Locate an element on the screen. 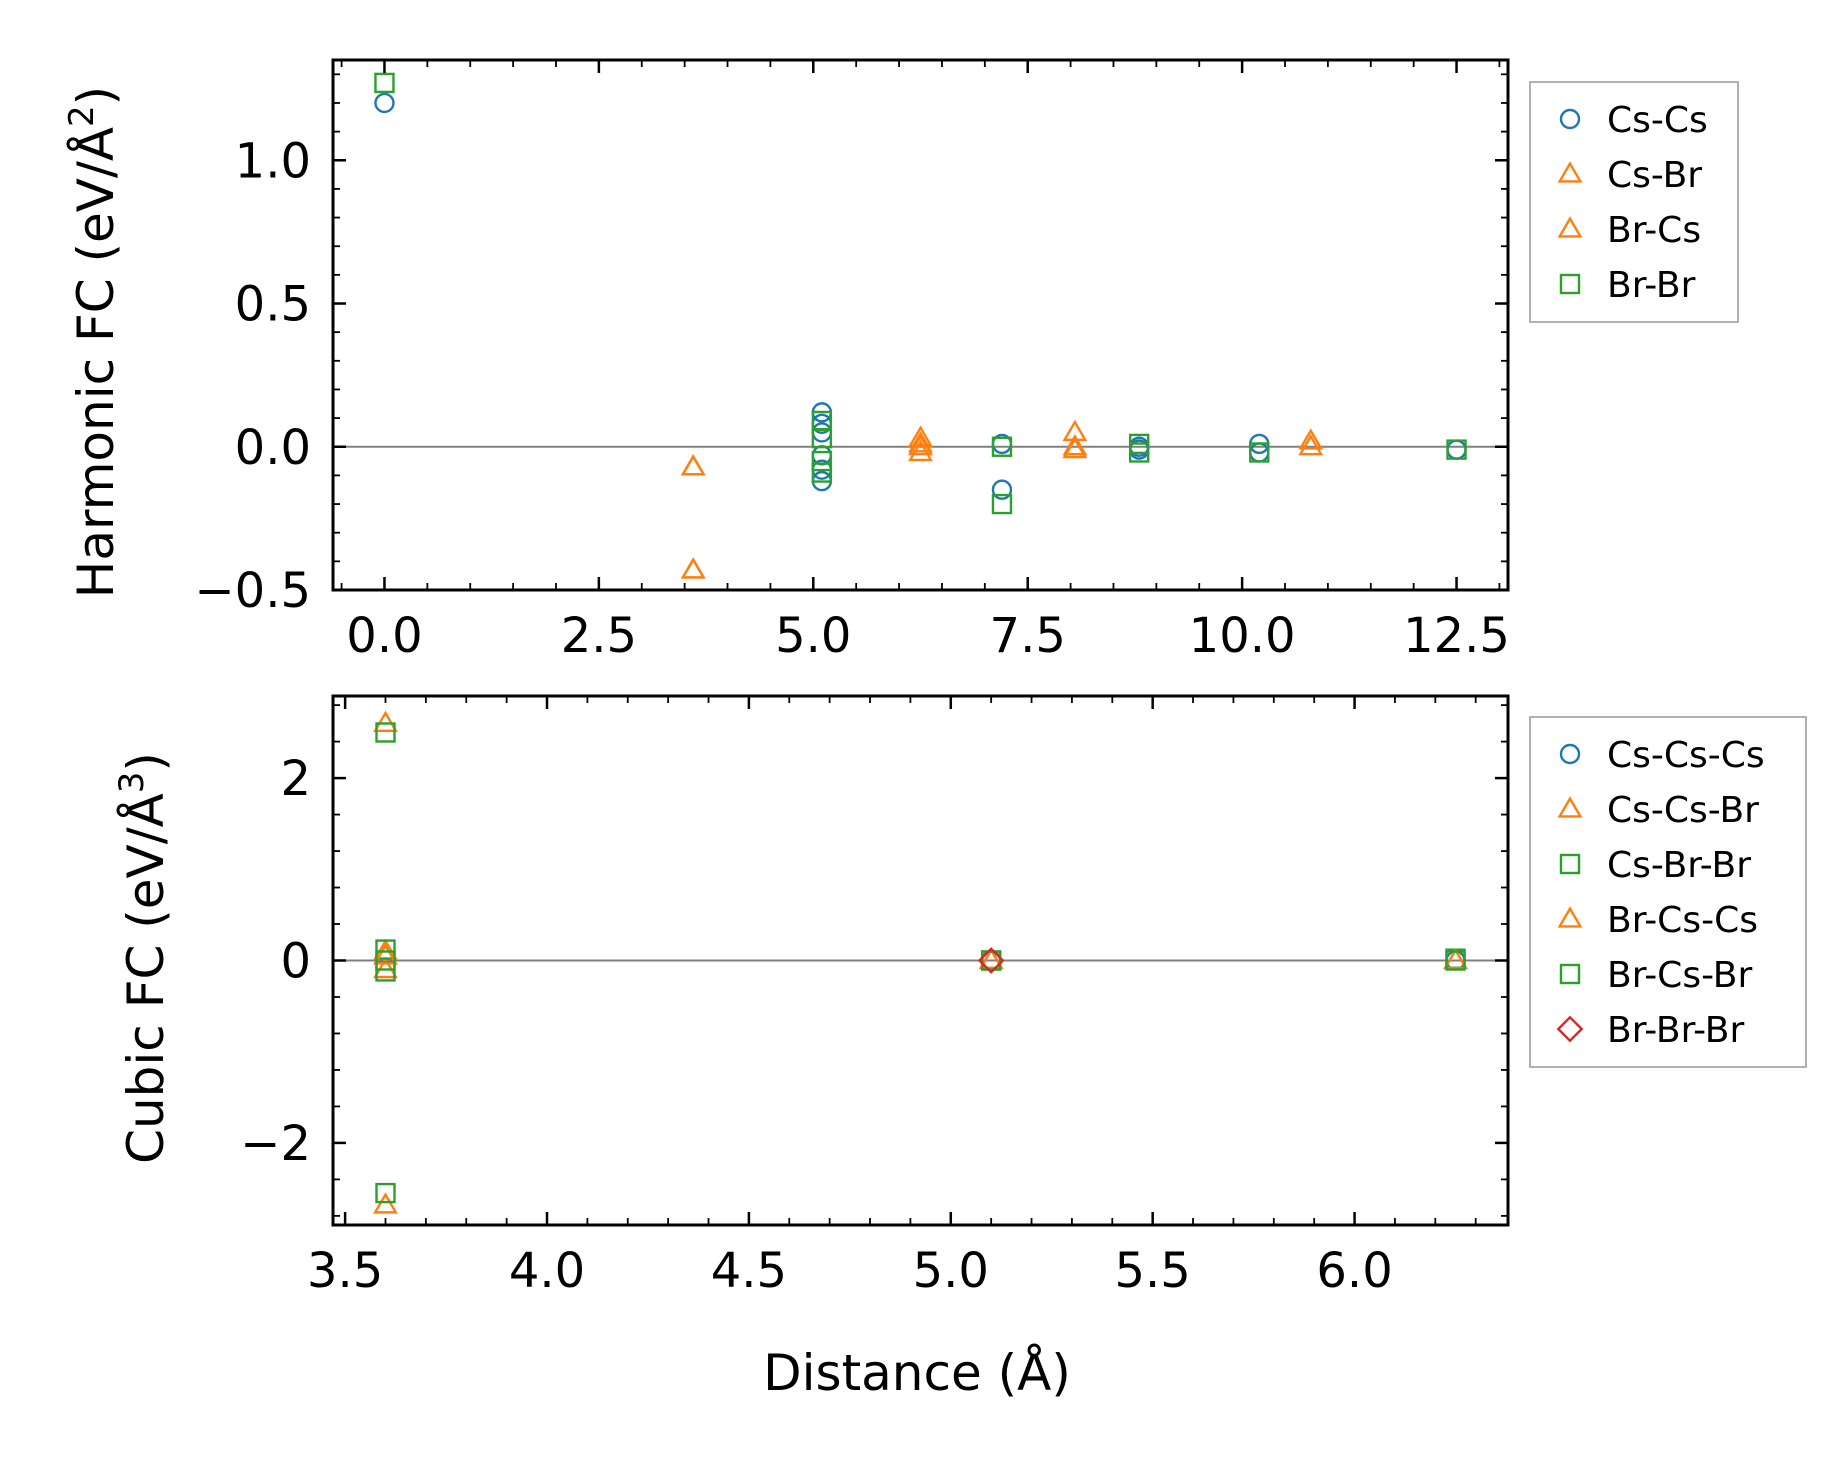 This screenshot has width=1847, height=1460. harmonic-y-tick-label: 1.0 is located at coordinates (273, 161).